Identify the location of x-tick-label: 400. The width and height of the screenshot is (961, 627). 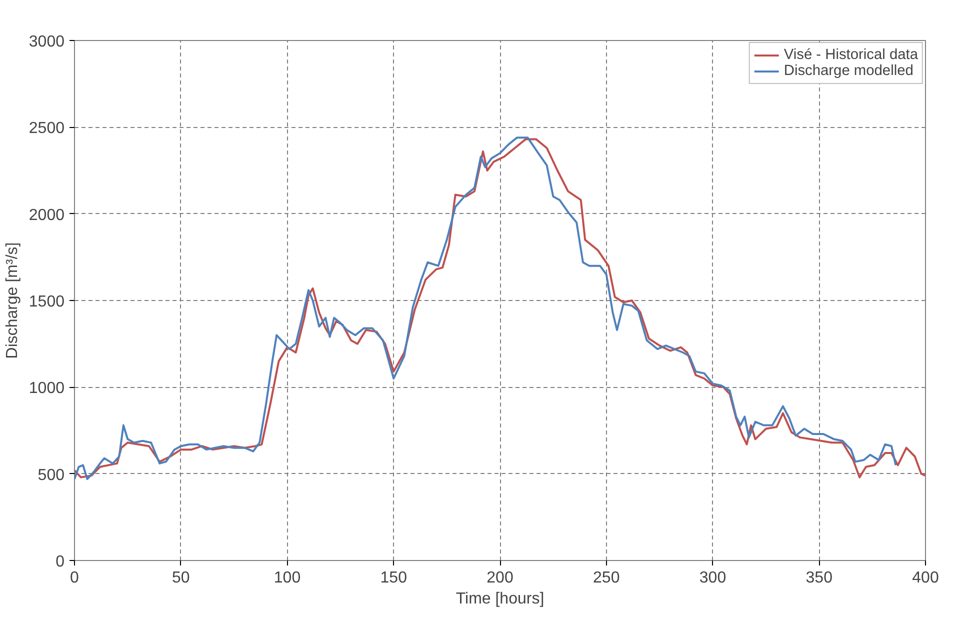
(925, 578).